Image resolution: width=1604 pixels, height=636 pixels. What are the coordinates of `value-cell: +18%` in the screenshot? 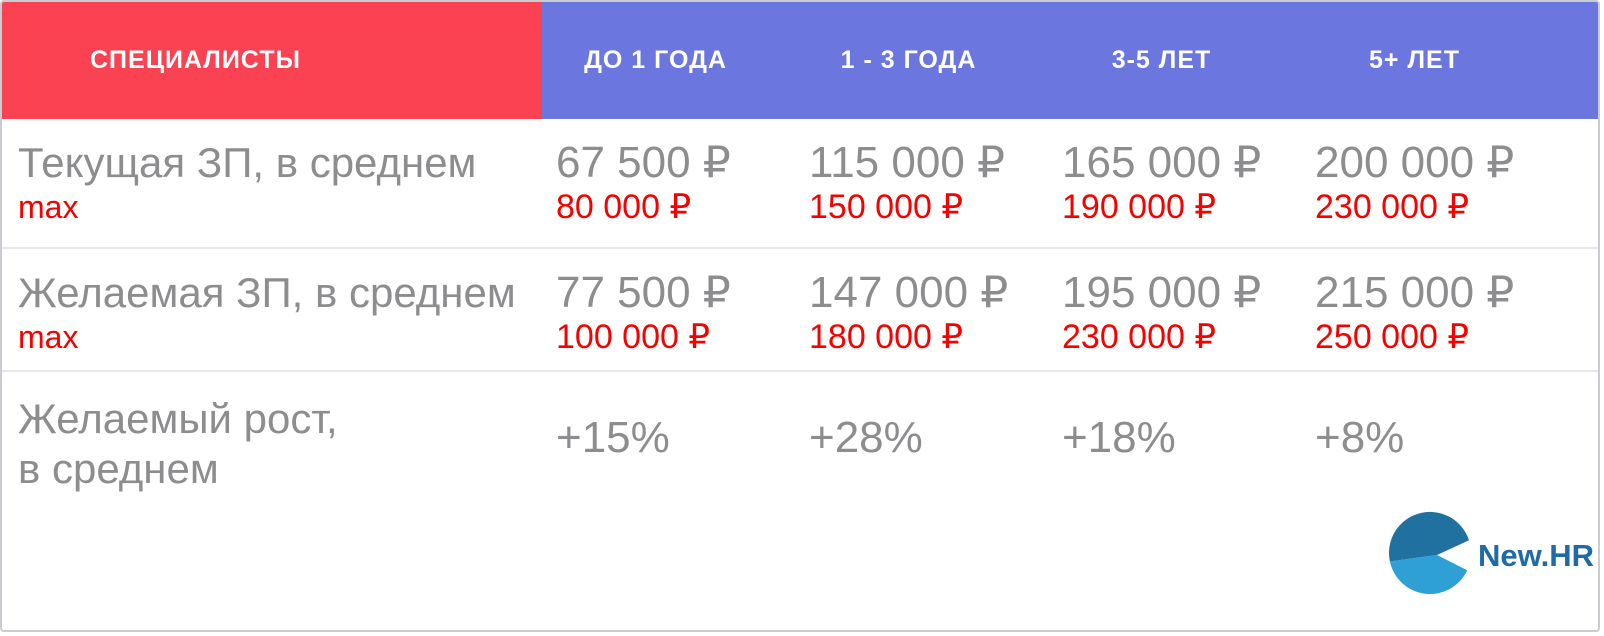 It's located at (1174, 501).